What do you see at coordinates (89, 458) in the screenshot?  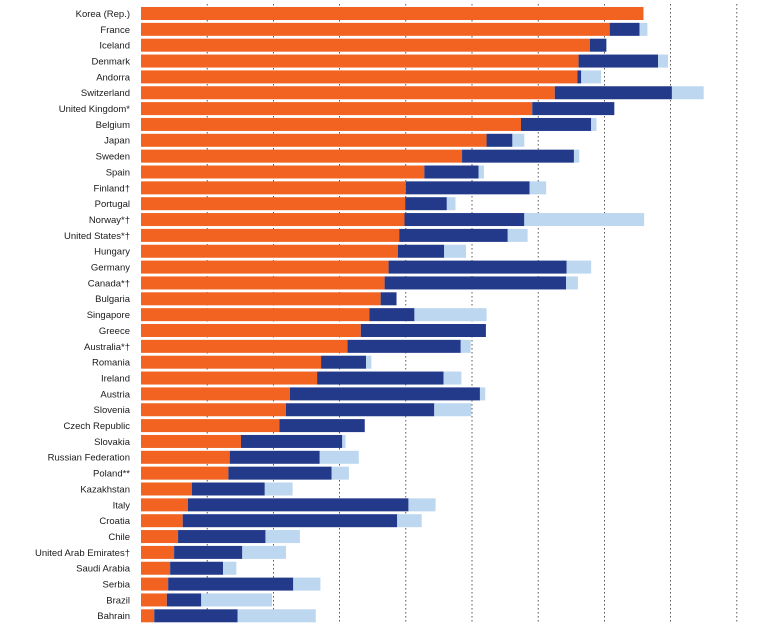 I see `category-label: Russian Federation` at bounding box center [89, 458].